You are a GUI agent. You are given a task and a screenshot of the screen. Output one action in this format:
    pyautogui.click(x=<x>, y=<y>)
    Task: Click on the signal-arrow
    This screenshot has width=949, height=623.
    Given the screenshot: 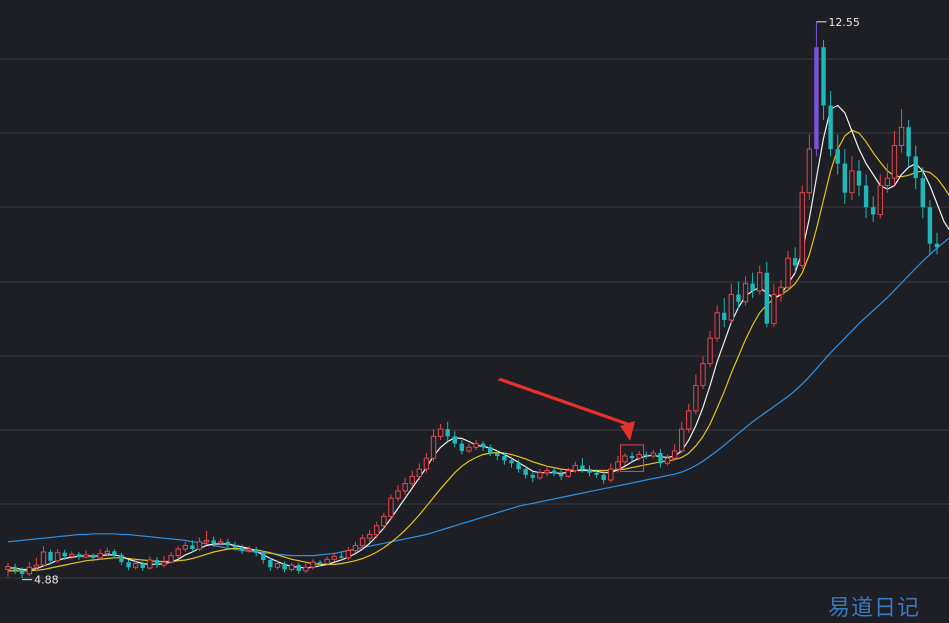 What is the action you would take?
    pyautogui.click(x=566, y=409)
    